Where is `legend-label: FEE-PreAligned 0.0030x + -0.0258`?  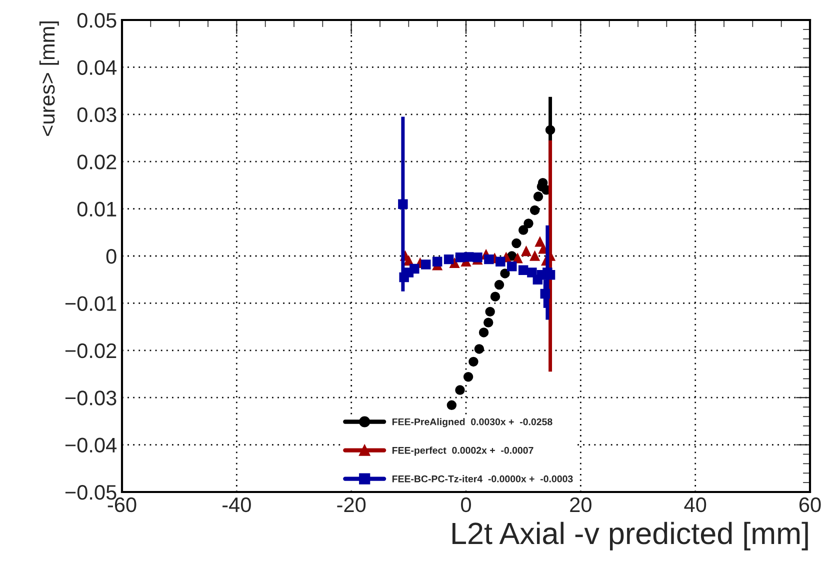 legend-label: FEE-PreAligned 0.0030x + -0.0258 is located at coordinates (472, 423).